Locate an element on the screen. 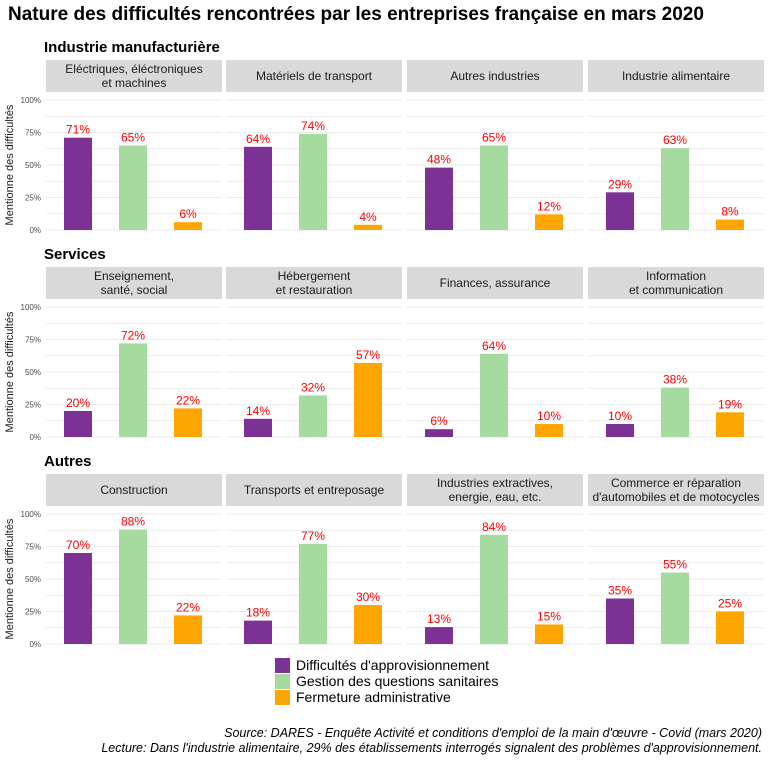 This screenshot has width=768, height=768. y-tick-label: 25% is located at coordinates (33, 405).